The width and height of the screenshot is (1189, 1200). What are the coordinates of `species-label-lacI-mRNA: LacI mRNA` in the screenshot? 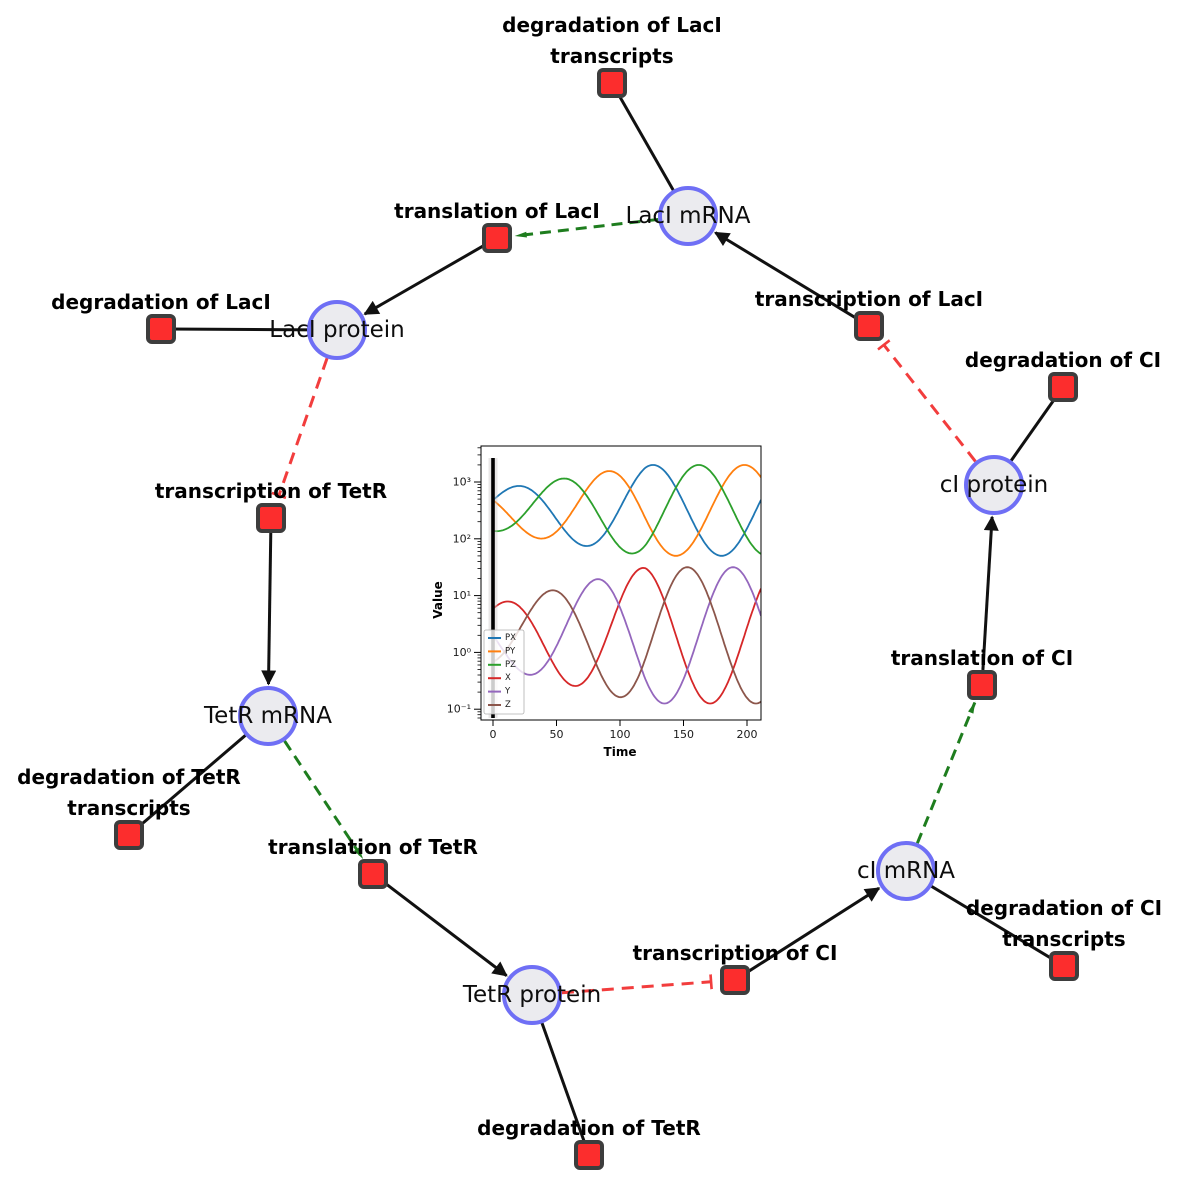 It's located at (688, 216).